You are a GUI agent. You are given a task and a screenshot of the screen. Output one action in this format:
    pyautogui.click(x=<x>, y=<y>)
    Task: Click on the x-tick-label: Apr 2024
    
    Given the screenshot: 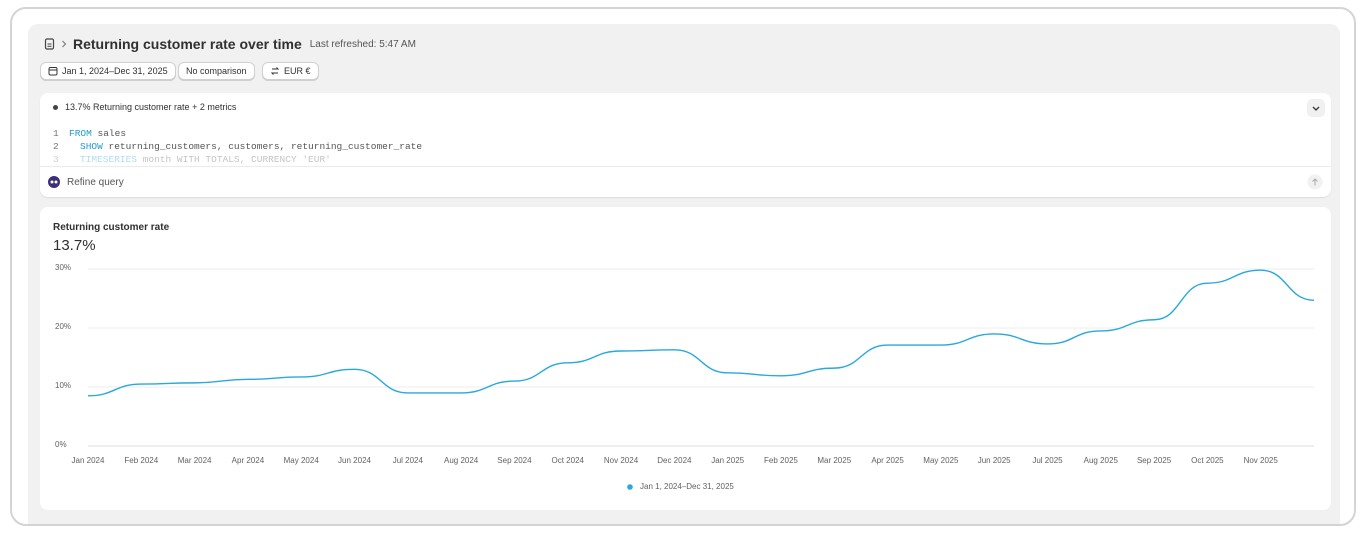 What is the action you would take?
    pyautogui.click(x=248, y=460)
    